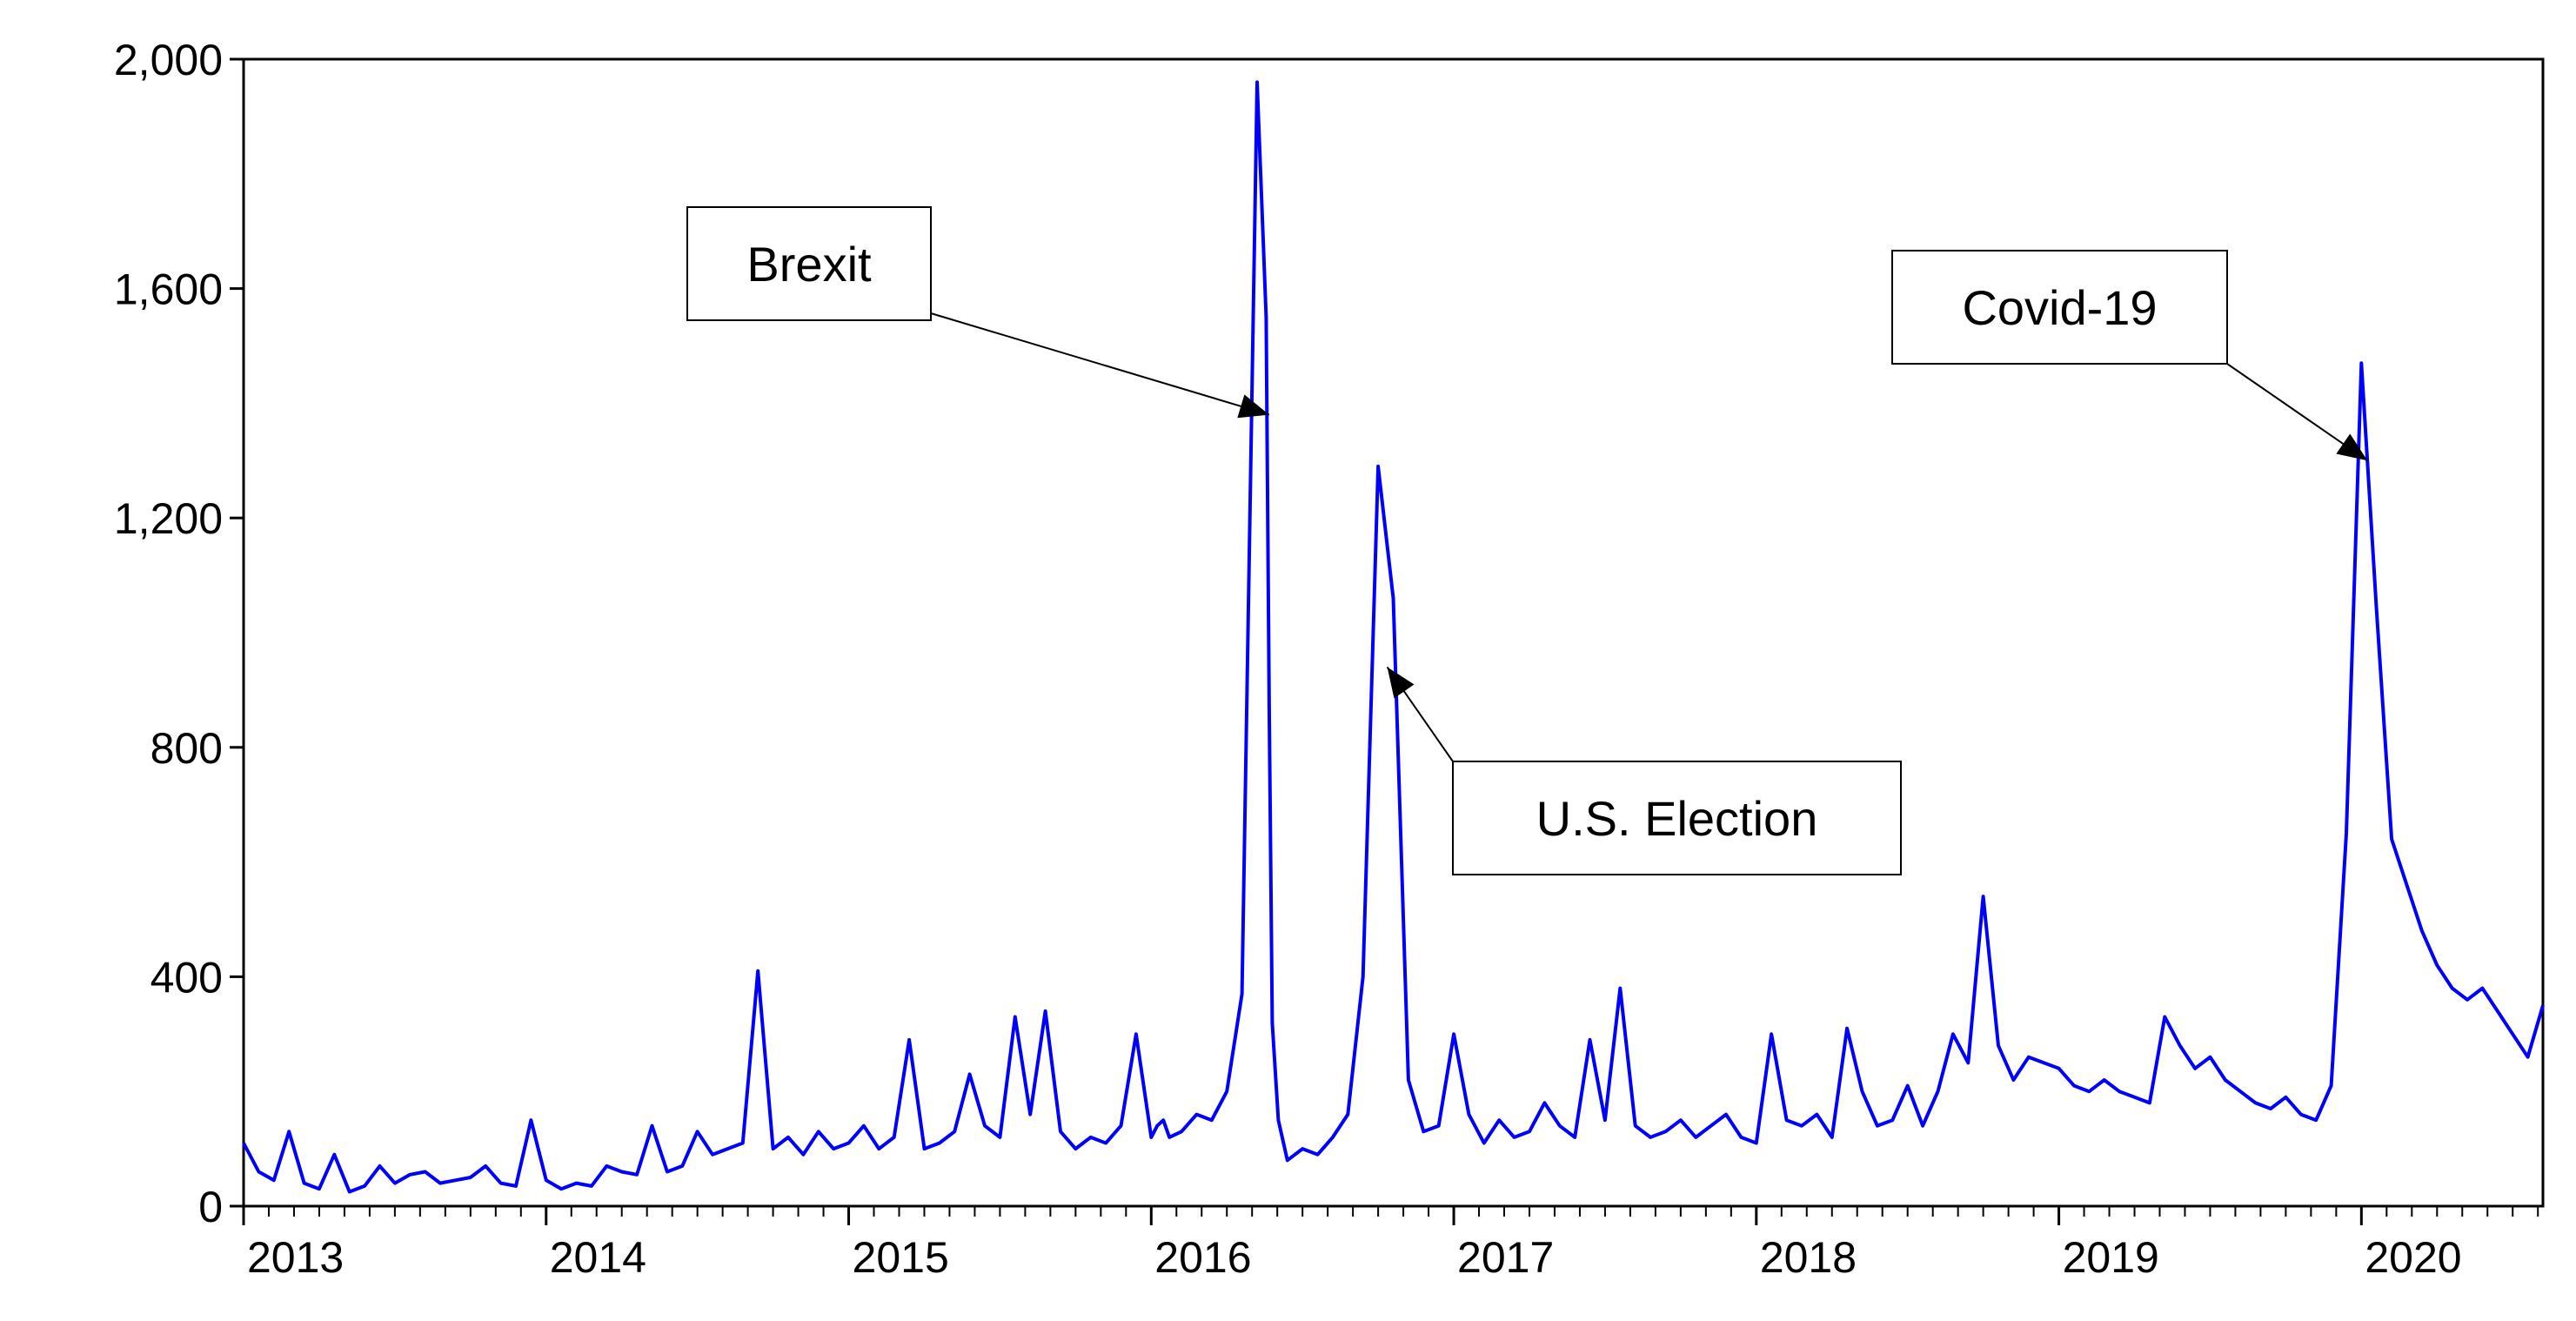  I want to click on annotation-label: U.S. Election, so click(1677, 819).